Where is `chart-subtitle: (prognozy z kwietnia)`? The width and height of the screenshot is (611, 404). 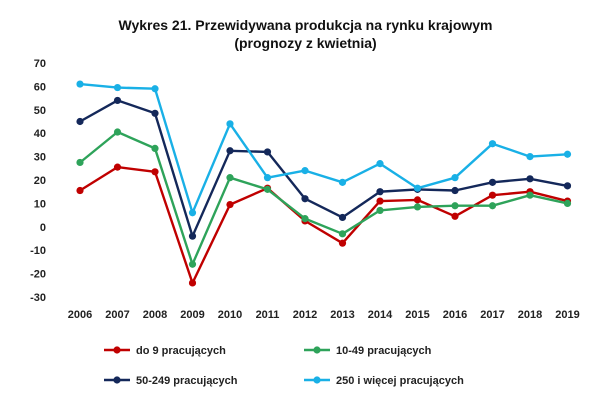 chart-subtitle: (prognozy z kwietnia) is located at coordinates (305, 43).